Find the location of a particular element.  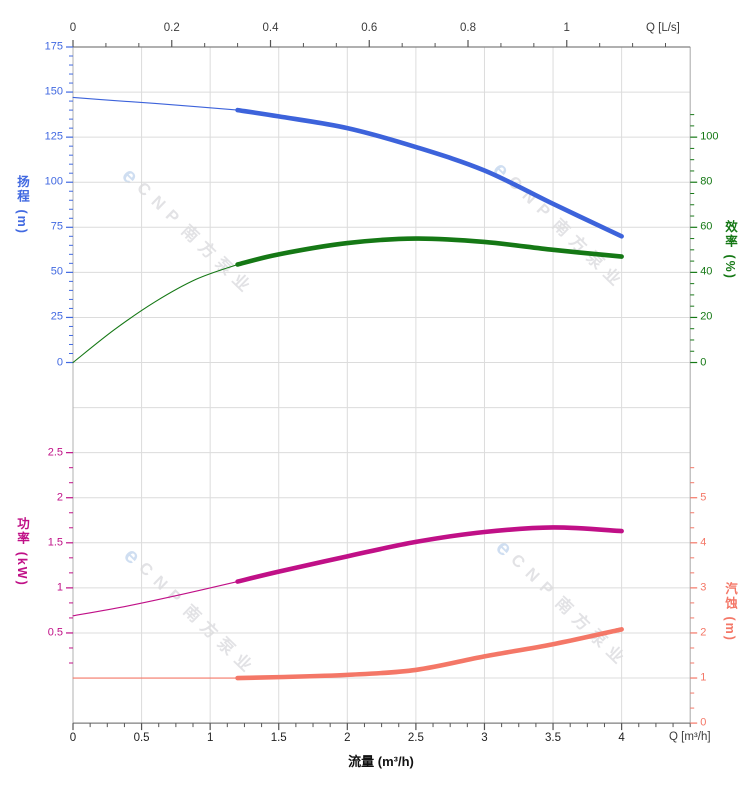

npsh-axis is located at coordinates (694, 595).